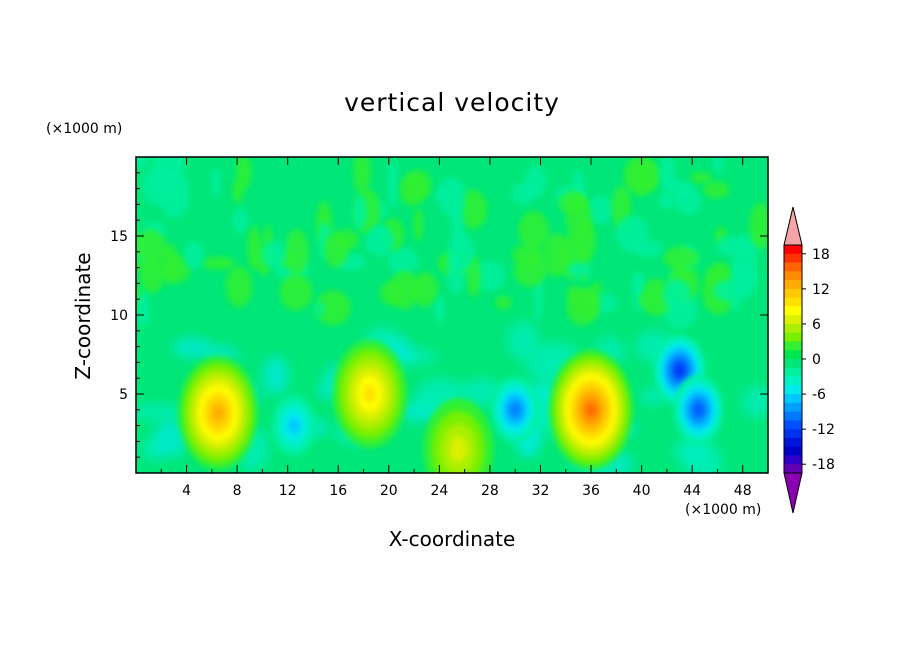  Describe the element at coordinates (821, 255) in the screenshot. I see `colorbar-tick-label: 18` at that location.